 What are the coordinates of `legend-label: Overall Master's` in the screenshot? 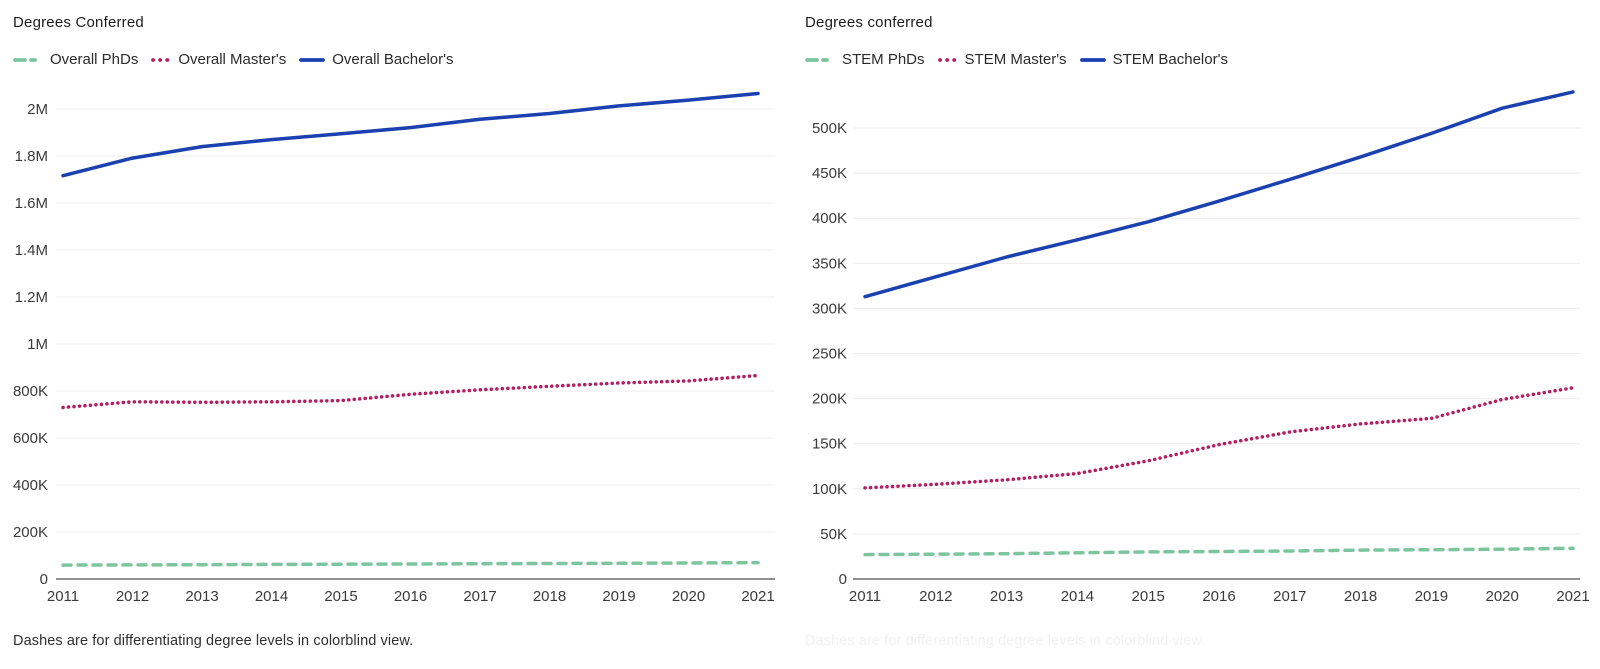 It's located at (232, 59).